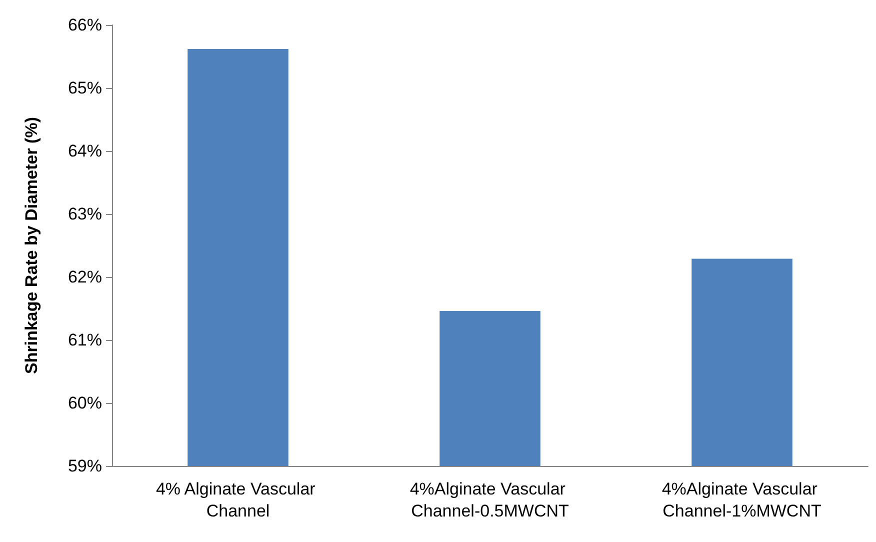  What do you see at coordinates (85, 25) in the screenshot?
I see `y-tick-label: 66%` at bounding box center [85, 25].